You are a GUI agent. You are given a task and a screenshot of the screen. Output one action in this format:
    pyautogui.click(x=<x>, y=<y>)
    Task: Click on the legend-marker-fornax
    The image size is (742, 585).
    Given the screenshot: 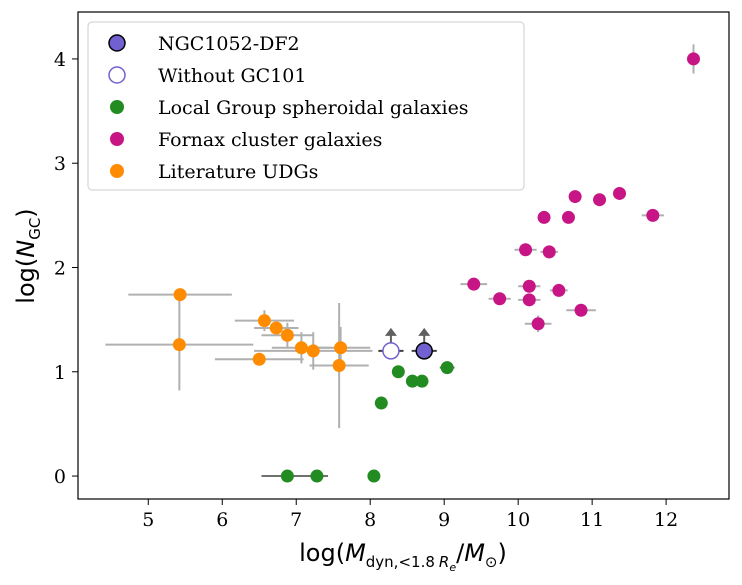 What is the action you would take?
    pyautogui.click(x=117, y=139)
    